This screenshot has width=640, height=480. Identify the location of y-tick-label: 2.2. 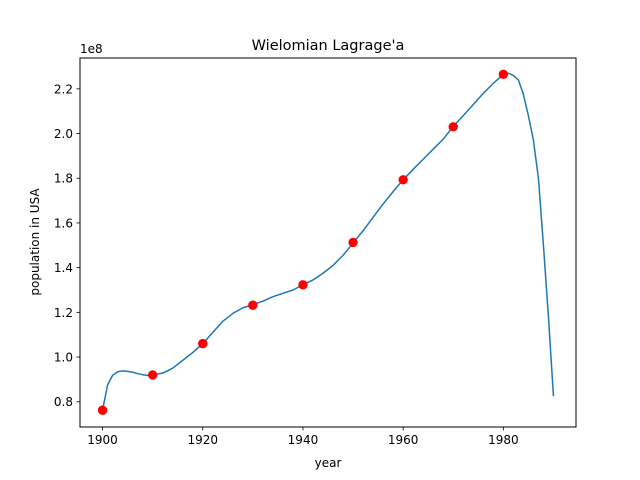
(63, 89).